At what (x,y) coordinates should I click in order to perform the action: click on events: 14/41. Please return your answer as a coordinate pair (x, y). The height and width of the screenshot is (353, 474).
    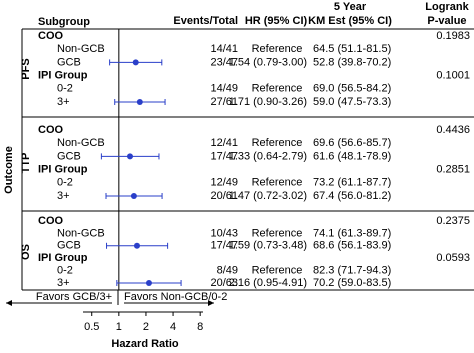
    Looking at the image, I should click on (224, 49).